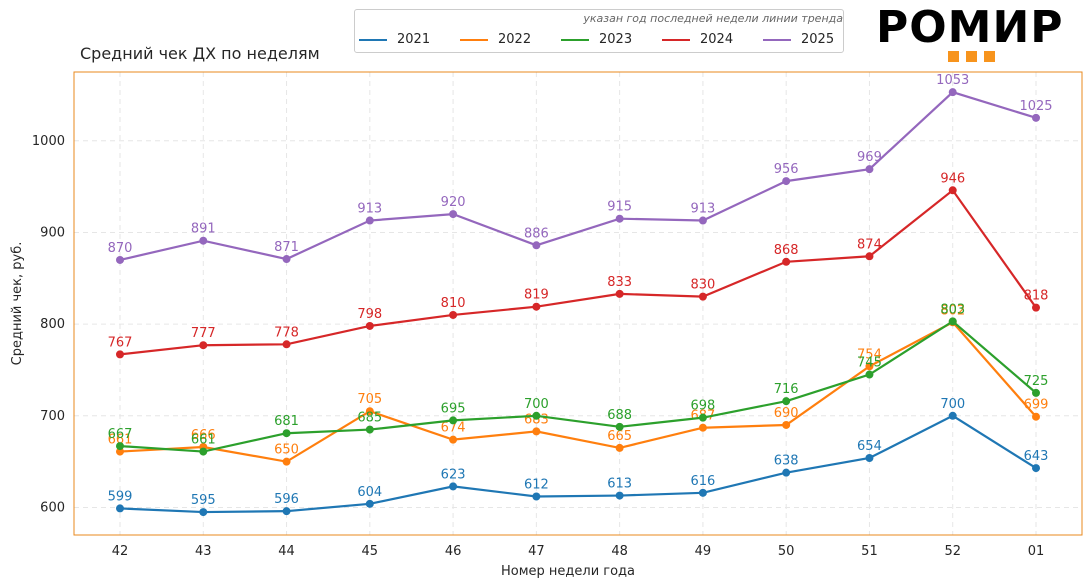  I want to click on data-label-2025: 871, so click(286, 247).